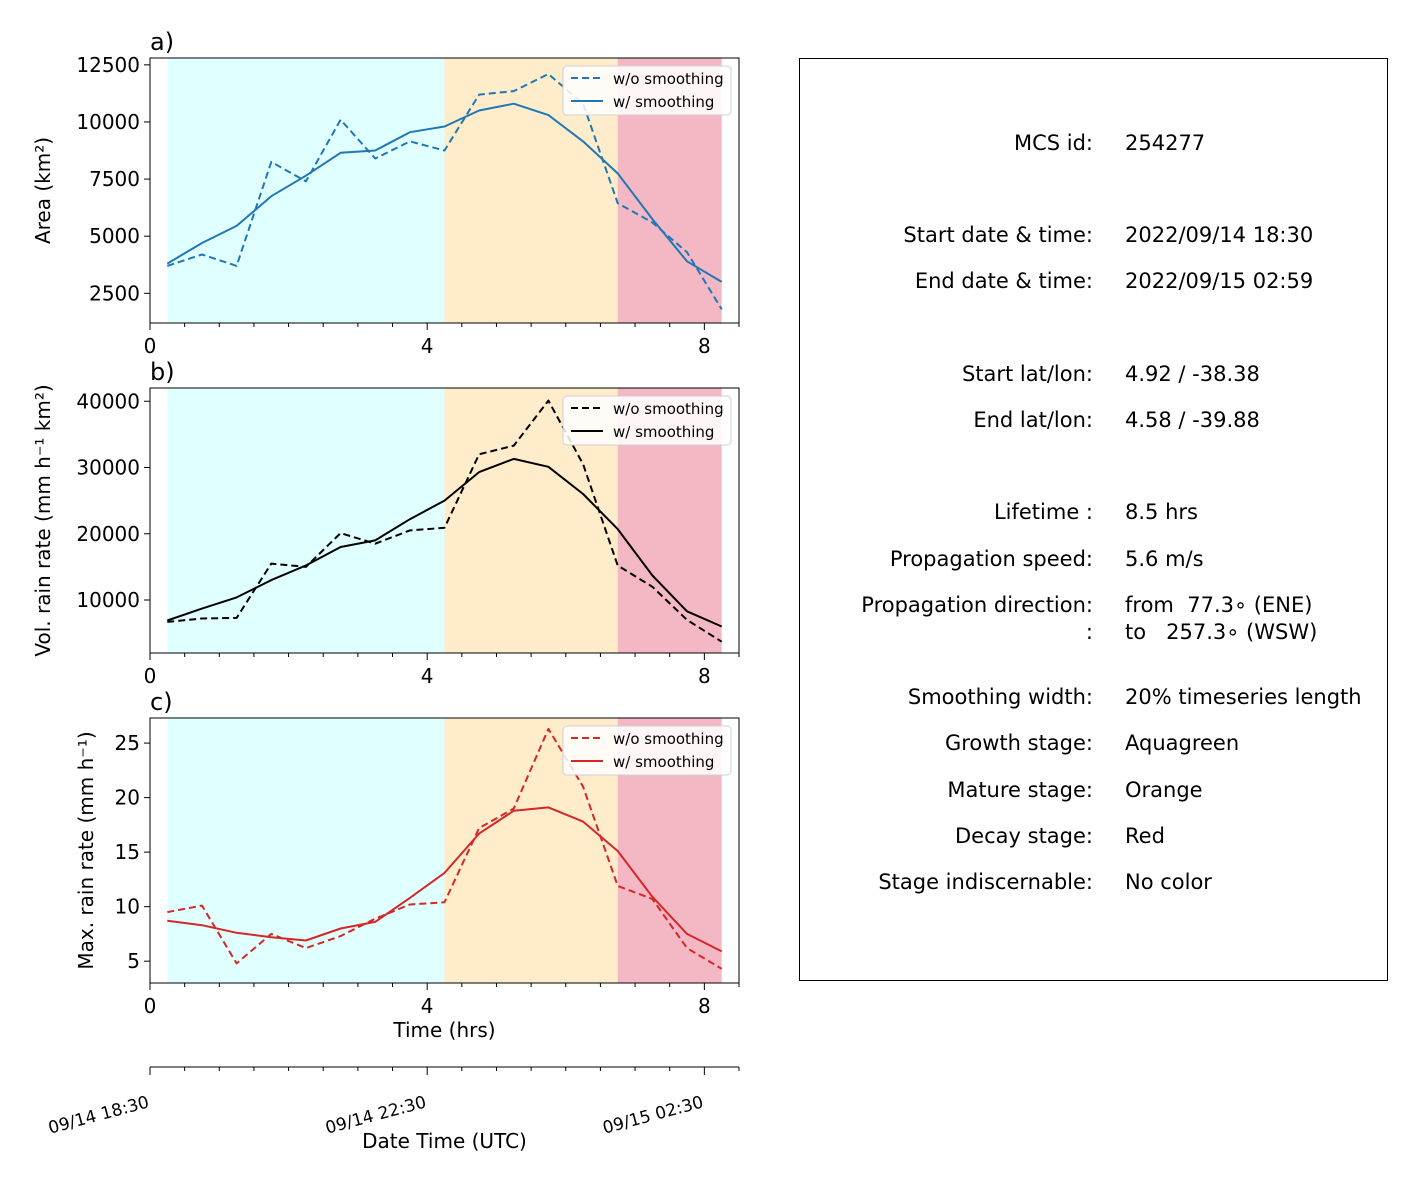  I want to click on volrain-legend-box, so click(647, 420).